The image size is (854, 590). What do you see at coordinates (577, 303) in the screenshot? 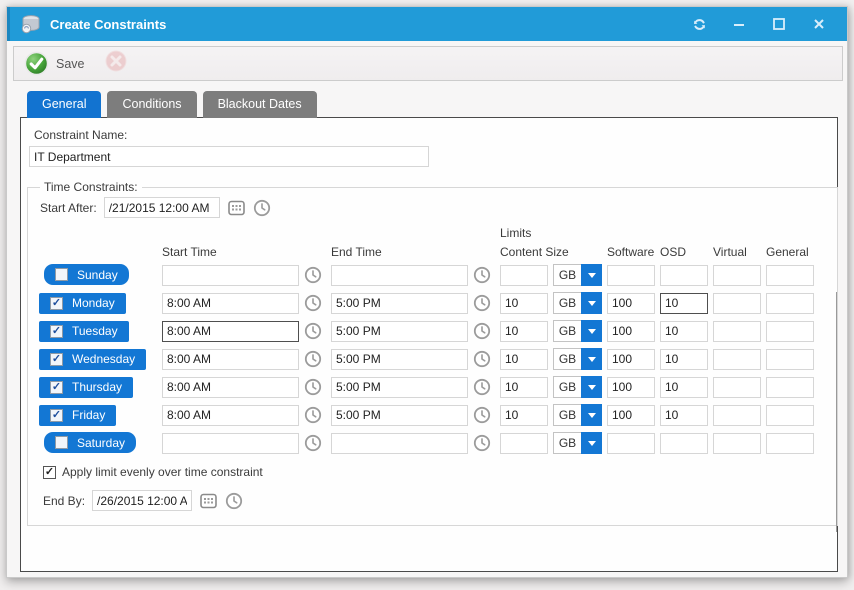
I see `unit-select-monday: GB` at bounding box center [577, 303].